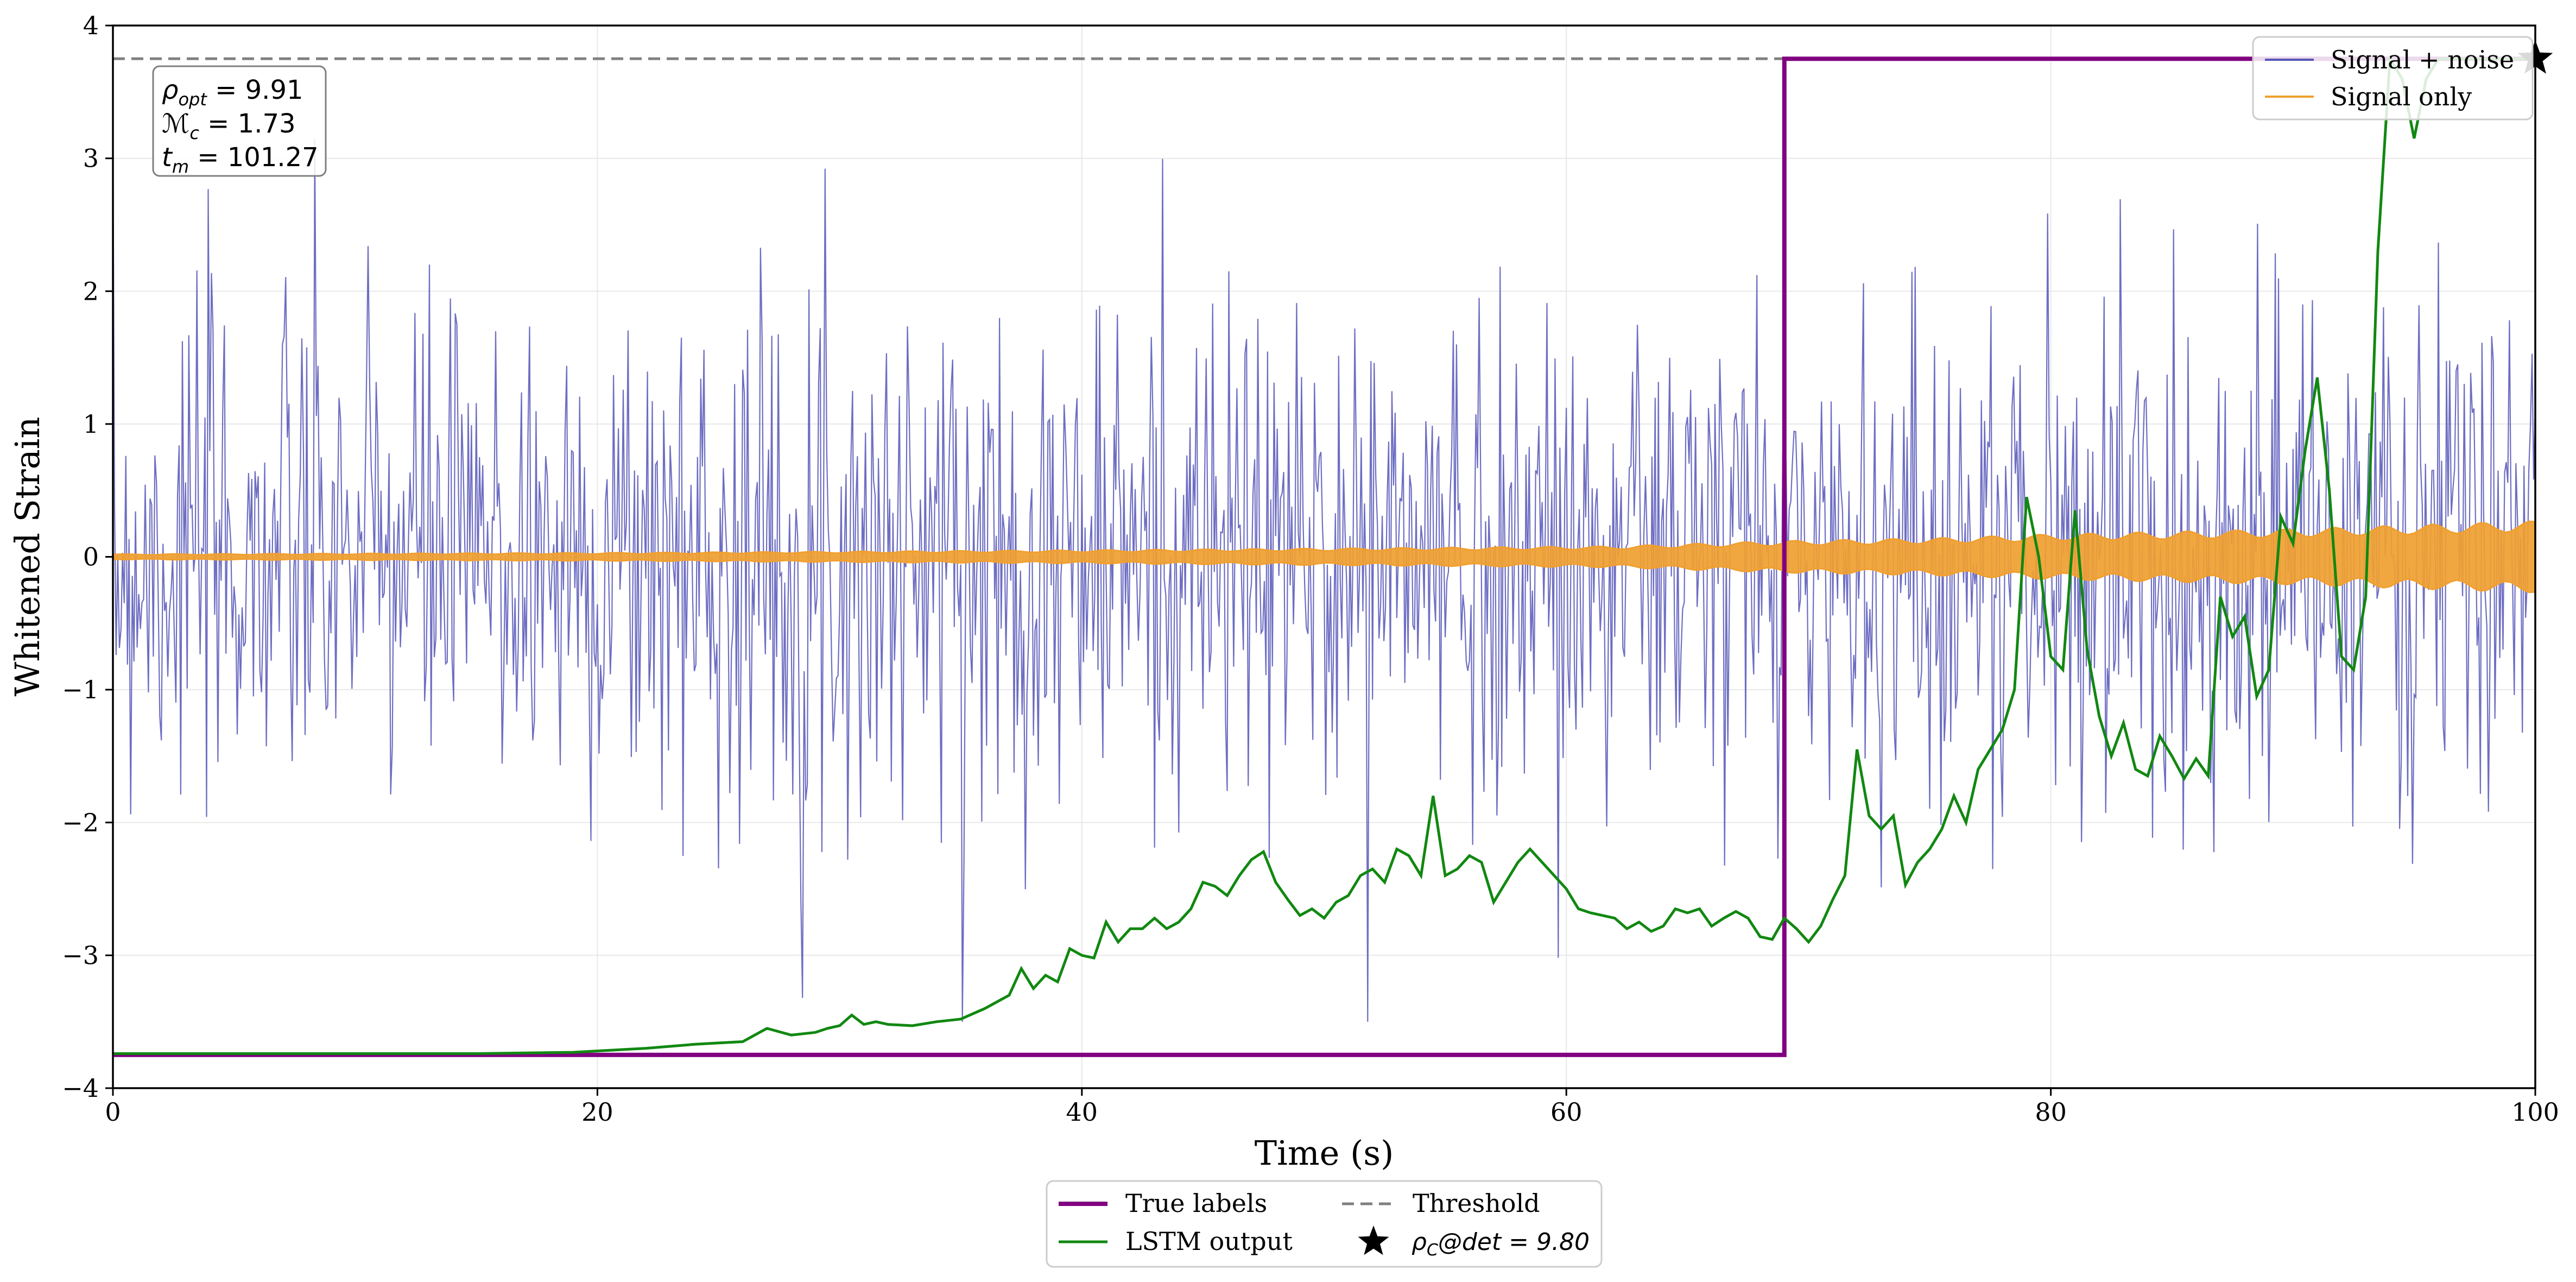  I want to click on legend-swatch-detection-star, so click(1373, 1240).